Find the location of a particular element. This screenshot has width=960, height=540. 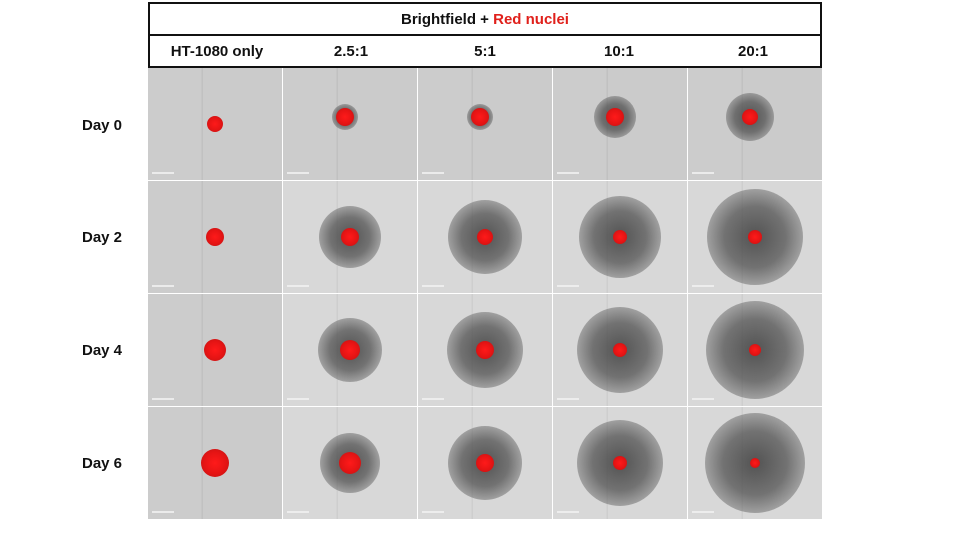

title-prefix: Brightfield + is located at coordinates (445, 19).